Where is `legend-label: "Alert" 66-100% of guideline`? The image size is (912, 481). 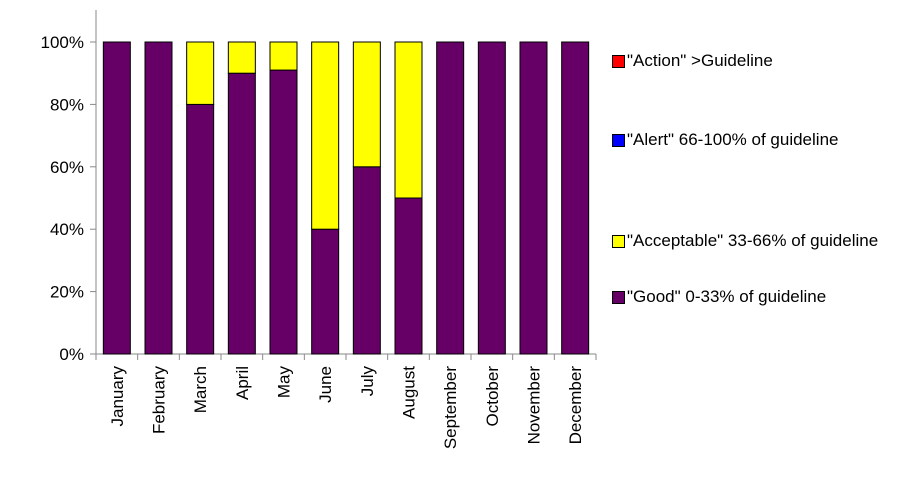 legend-label: "Alert" 66-100% of guideline is located at coordinates (733, 139).